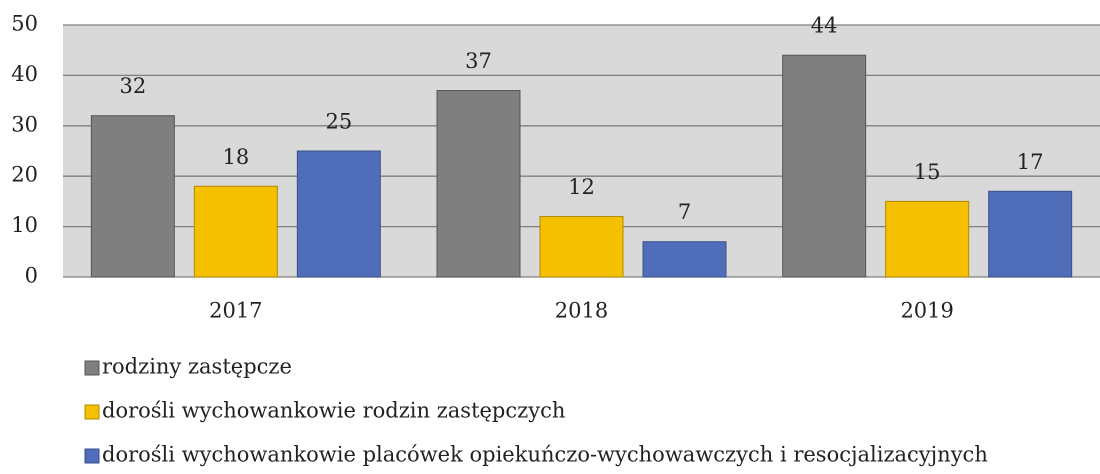 The width and height of the screenshot is (1100, 474). I want to click on legend-label: rodziny zastępcze, so click(197, 367).